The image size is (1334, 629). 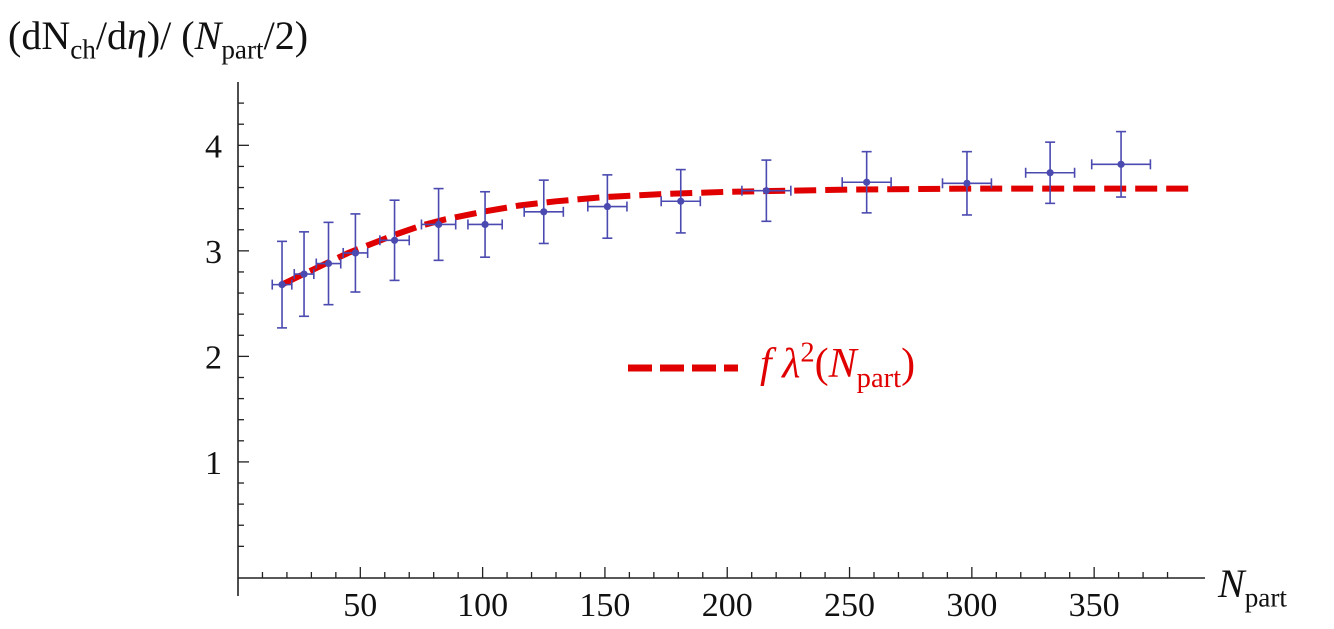 What do you see at coordinates (158, 39) in the screenshot?
I see `y-axis-label: (dNch/dη)/ (Npart/2)` at bounding box center [158, 39].